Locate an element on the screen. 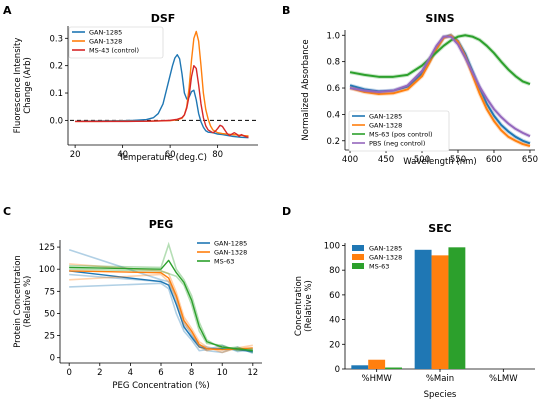 This screenshot has height=403, width=554. x-tick-label: 60 is located at coordinates (170, 155).